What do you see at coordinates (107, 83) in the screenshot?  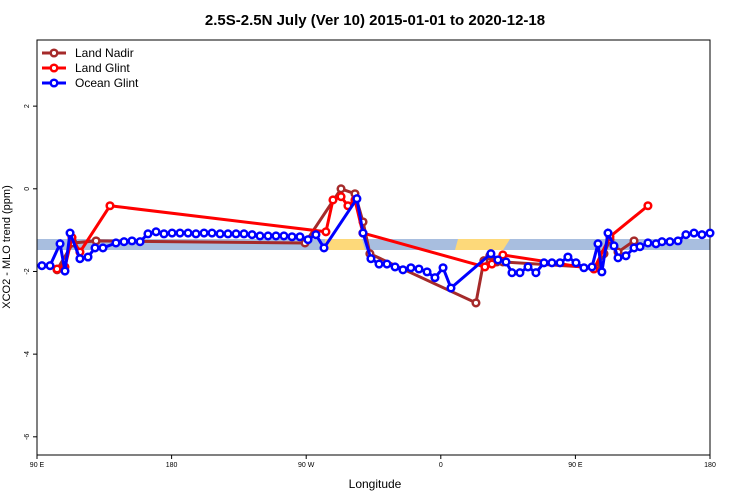 I see `legend-label: Ocean Glint` at bounding box center [107, 83].